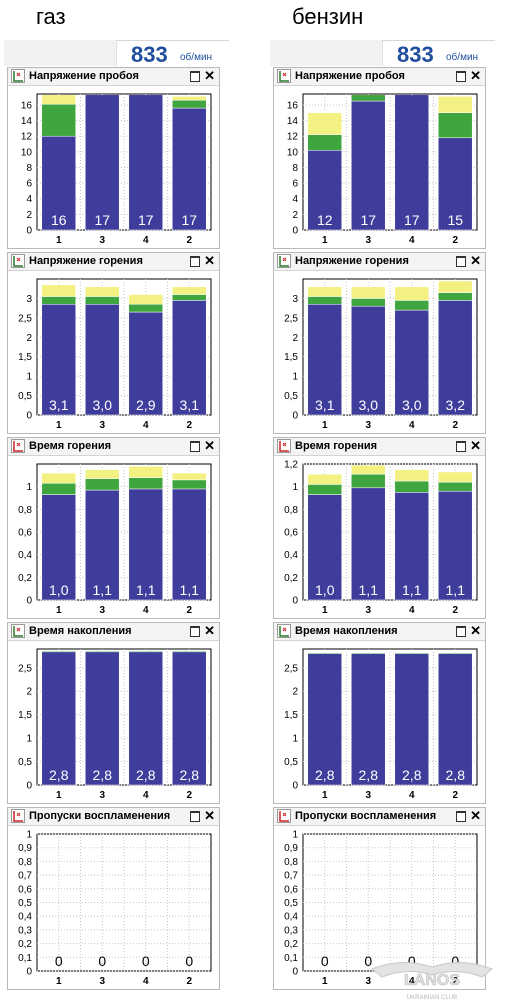 The width and height of the screenshot is (506, 1007). What do you see at coordinates (86, 261) in the screenshot?
I see `panel-title: Напряжение горения` at bounding box center [86, 261].